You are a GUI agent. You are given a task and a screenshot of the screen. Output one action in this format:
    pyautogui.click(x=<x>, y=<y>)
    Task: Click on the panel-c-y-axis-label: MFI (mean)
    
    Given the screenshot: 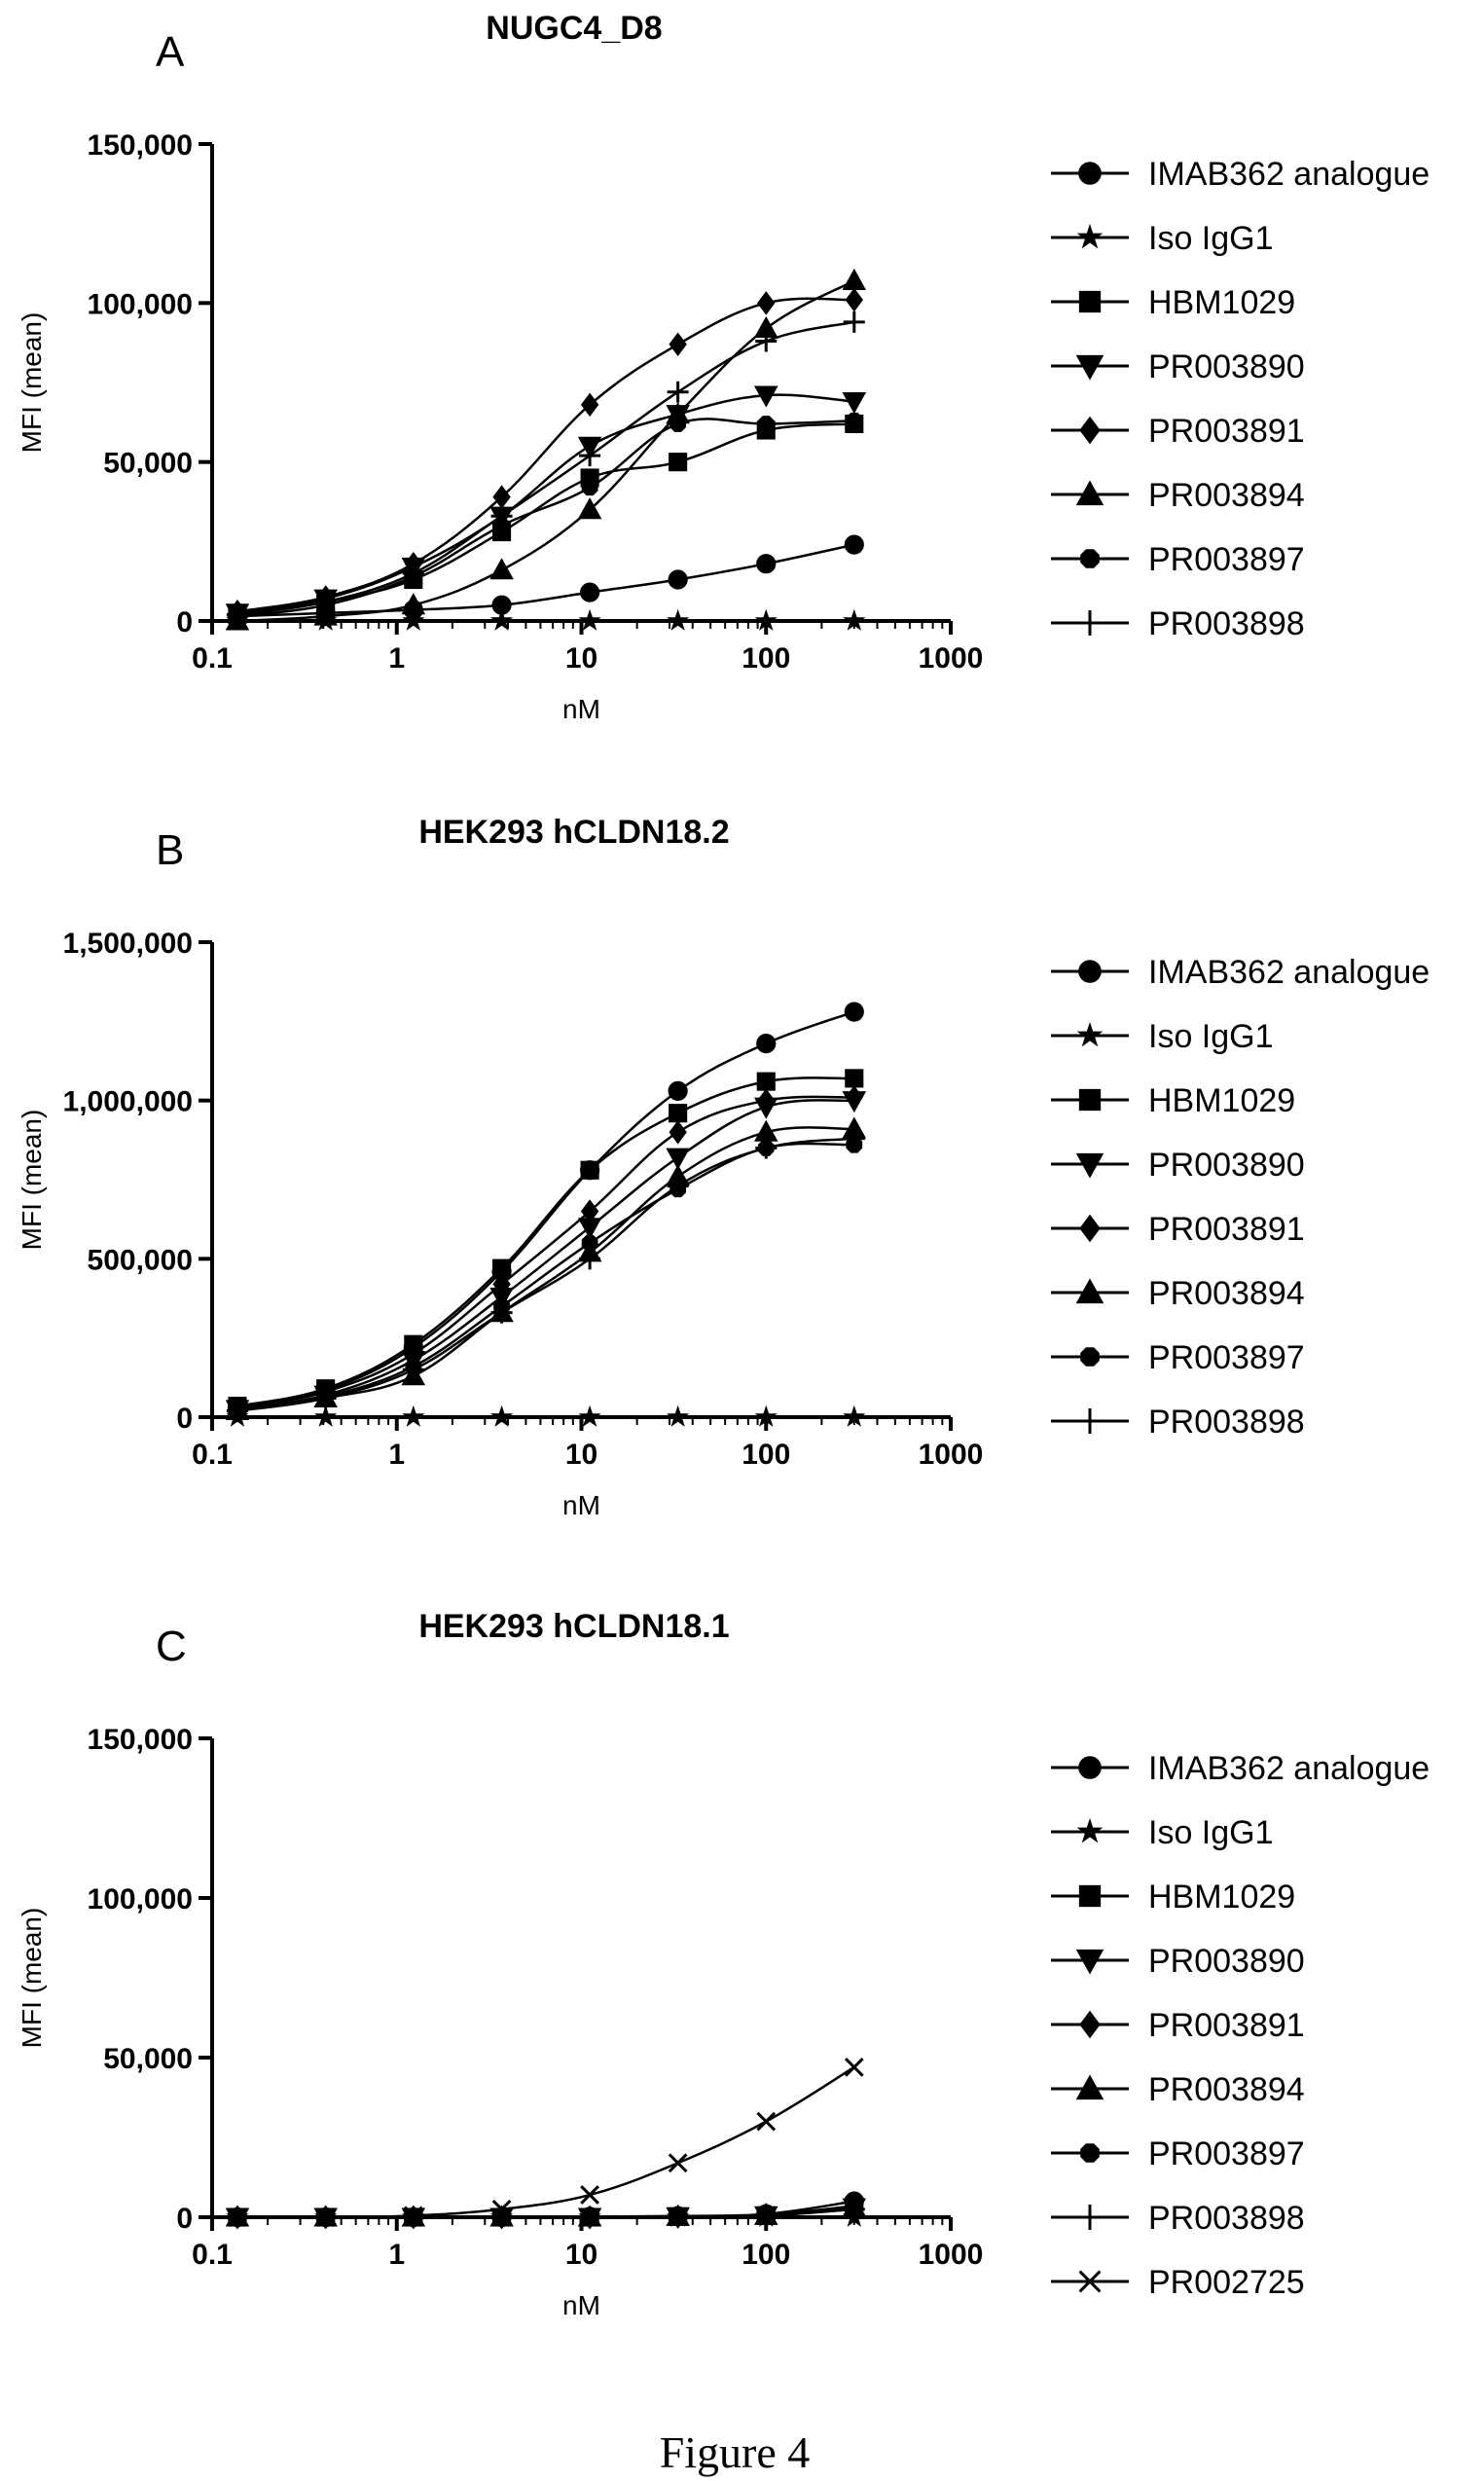 What is the action you would take?
    pyautogui.click(x=32, y=1978)
    